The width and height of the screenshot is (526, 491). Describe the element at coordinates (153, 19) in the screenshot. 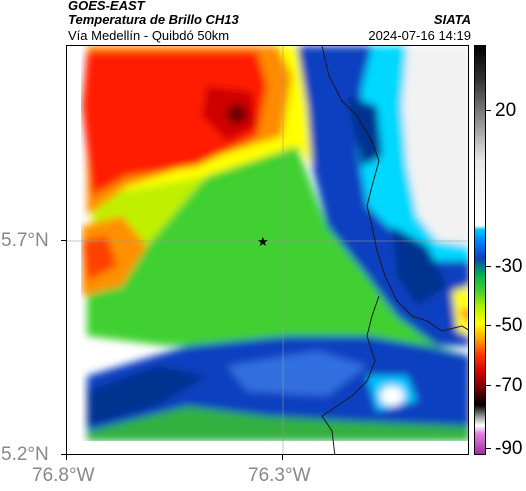

I see `product-title: Temperatura de Brillo CH13` at that location.